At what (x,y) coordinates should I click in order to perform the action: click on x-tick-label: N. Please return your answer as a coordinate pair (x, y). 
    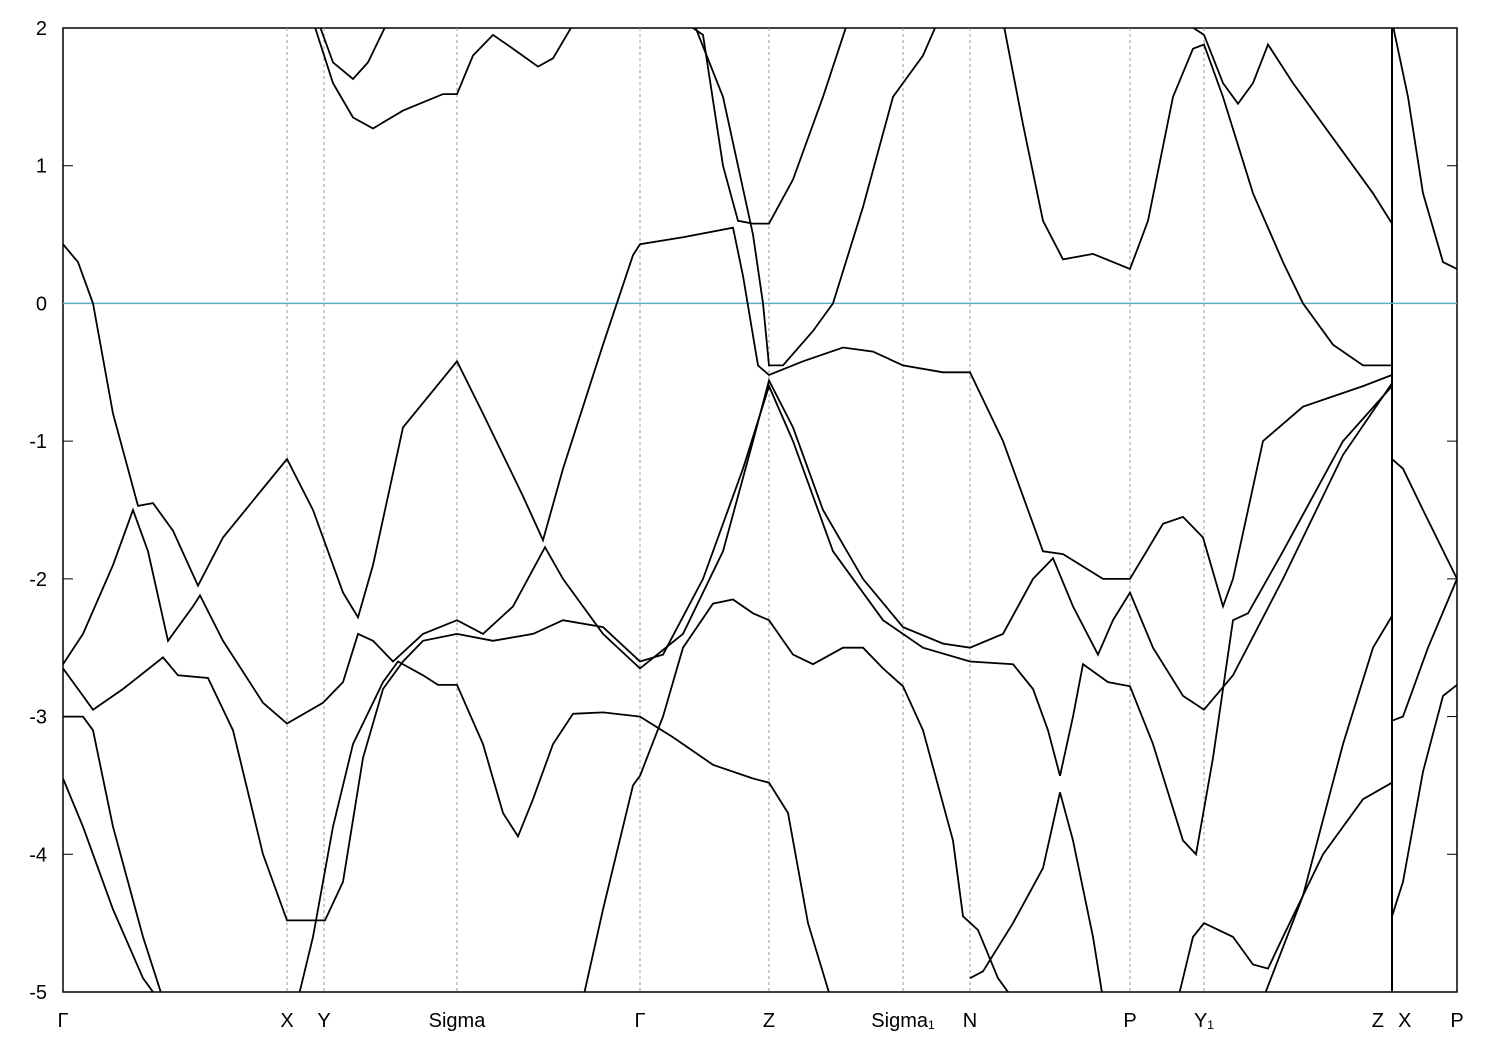
    Looking at the image, I should click on (970, 1021).